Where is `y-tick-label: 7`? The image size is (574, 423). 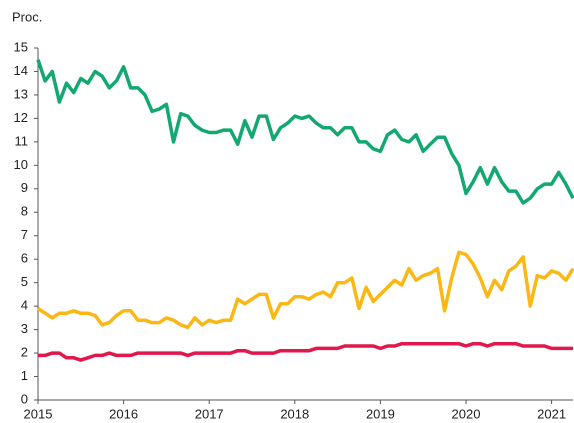
y-tick-label: 7 is located at coordinates (24, 234).